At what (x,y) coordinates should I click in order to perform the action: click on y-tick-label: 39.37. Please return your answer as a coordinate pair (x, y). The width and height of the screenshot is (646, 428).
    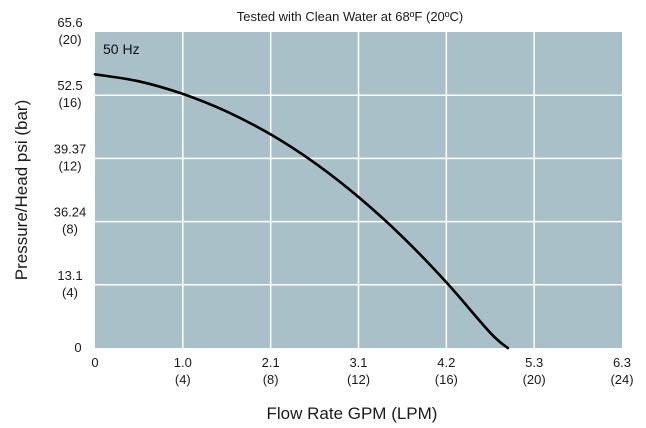
    Looking at the image, I should click on (70, 148).